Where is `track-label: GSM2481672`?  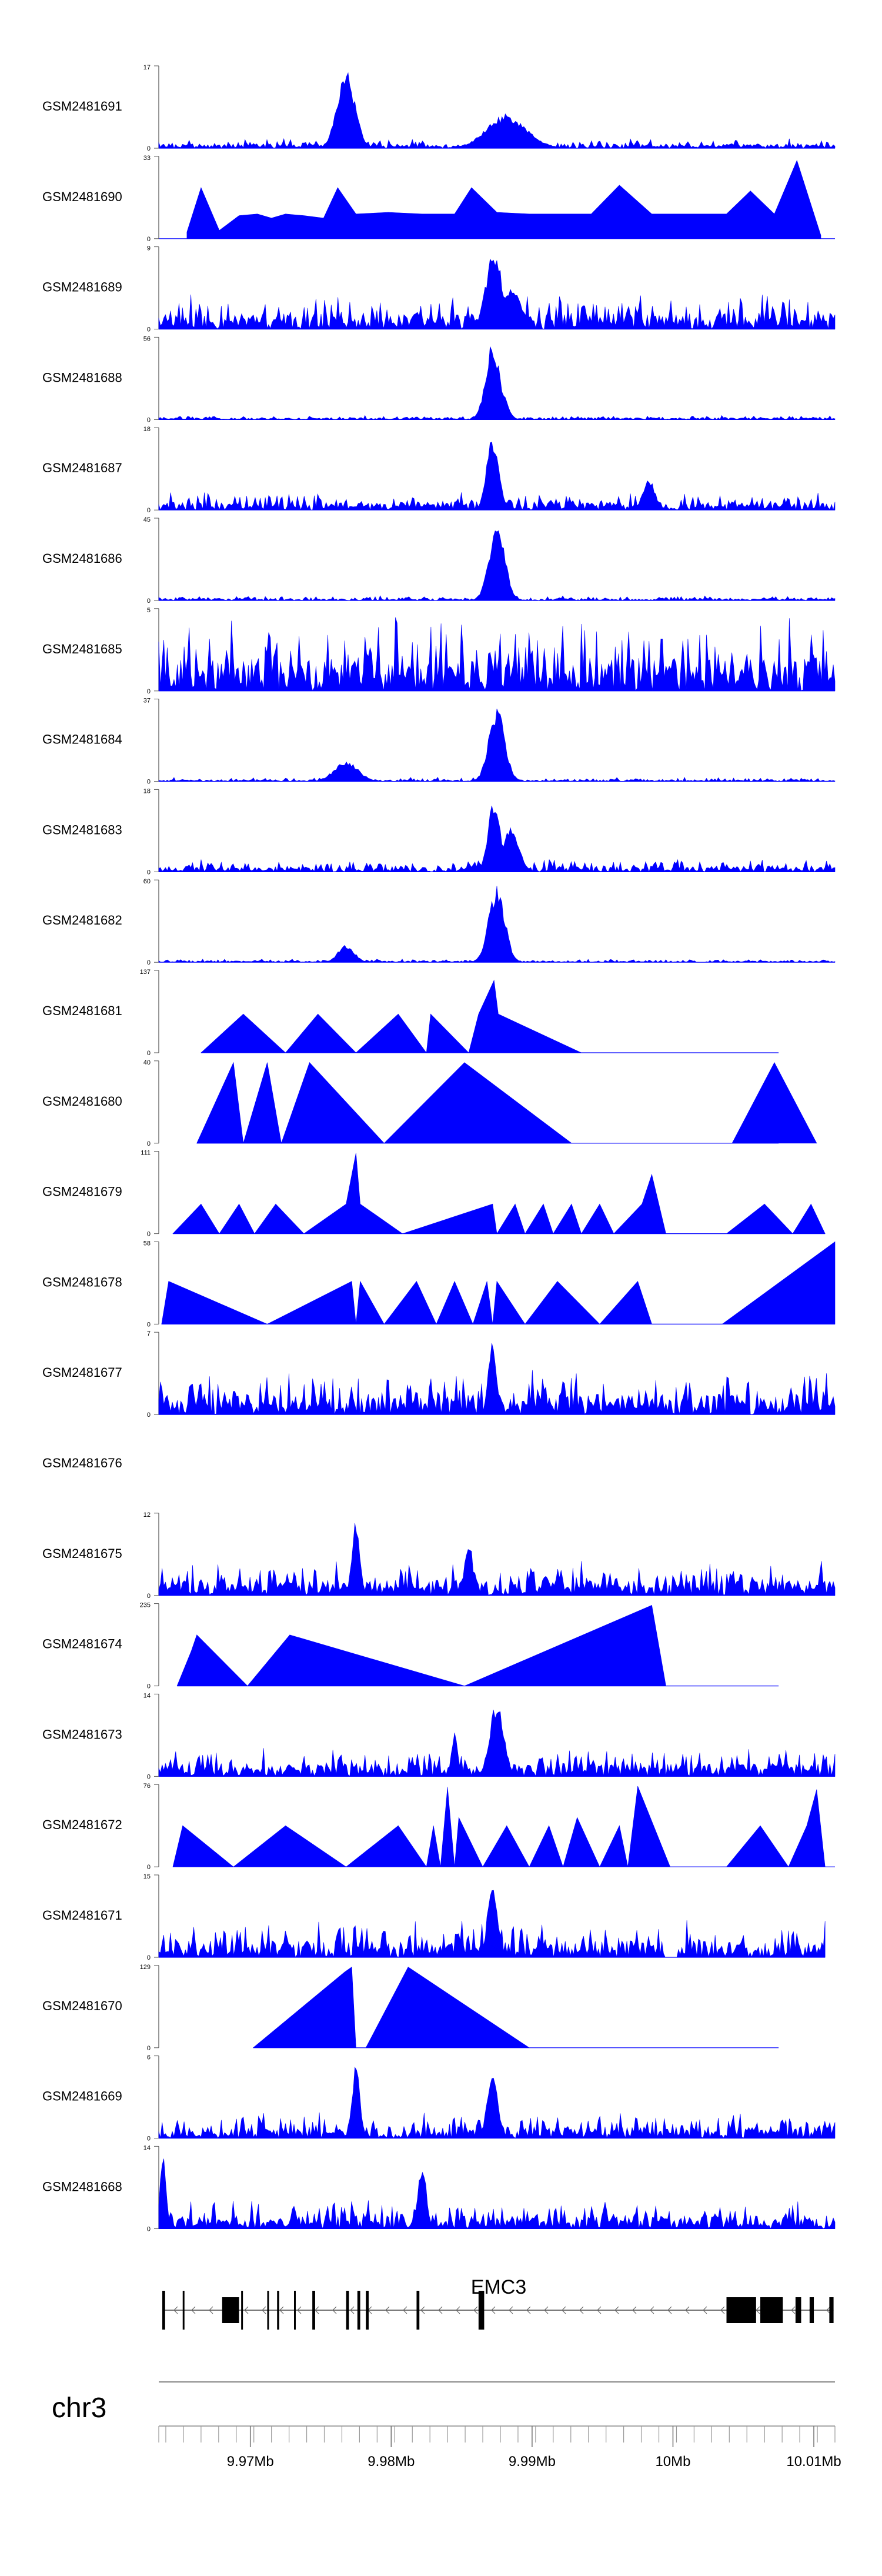
track-label: GSM2481672 is located at coordinates (82, 1824).